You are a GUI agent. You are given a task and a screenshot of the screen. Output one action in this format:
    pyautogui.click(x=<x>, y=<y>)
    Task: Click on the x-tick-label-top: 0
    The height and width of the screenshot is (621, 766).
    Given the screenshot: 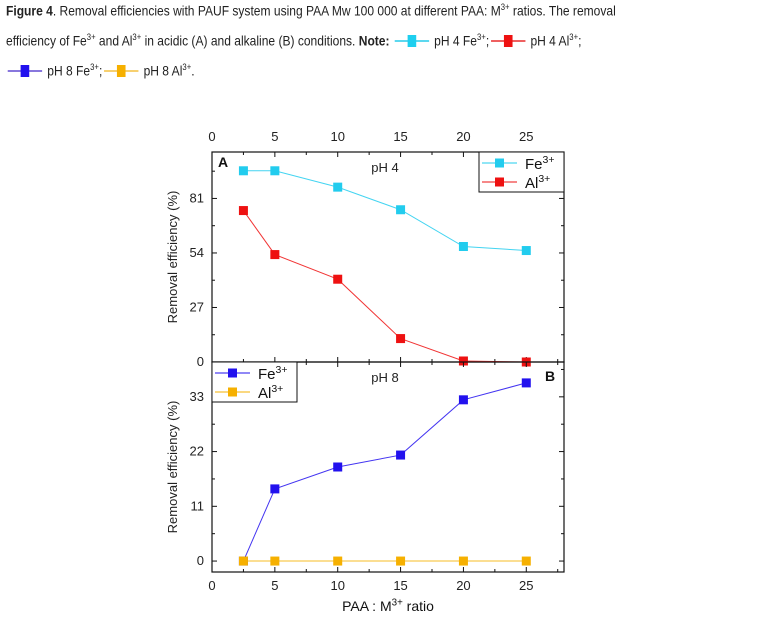 What is the action you would take?
    pyautogui.click(x=211, y=136)
    